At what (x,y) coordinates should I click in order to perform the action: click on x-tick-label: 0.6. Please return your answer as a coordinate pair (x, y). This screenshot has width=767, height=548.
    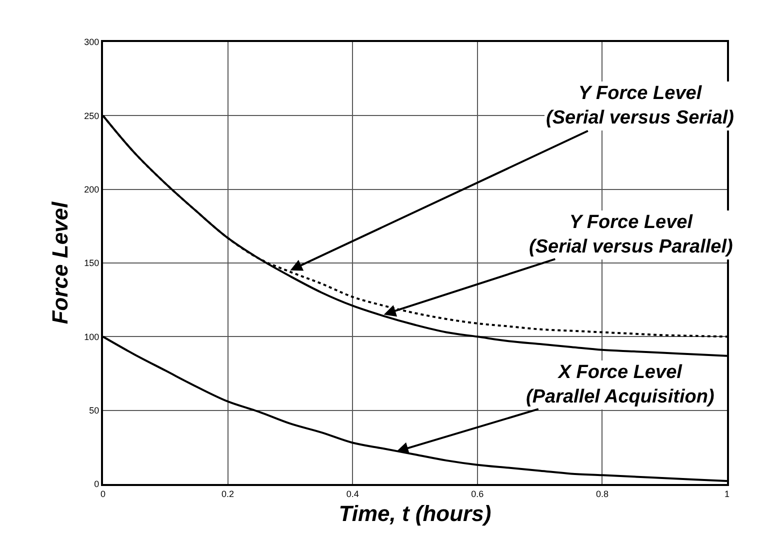
    Looking at the image, I should click on (477, 493).